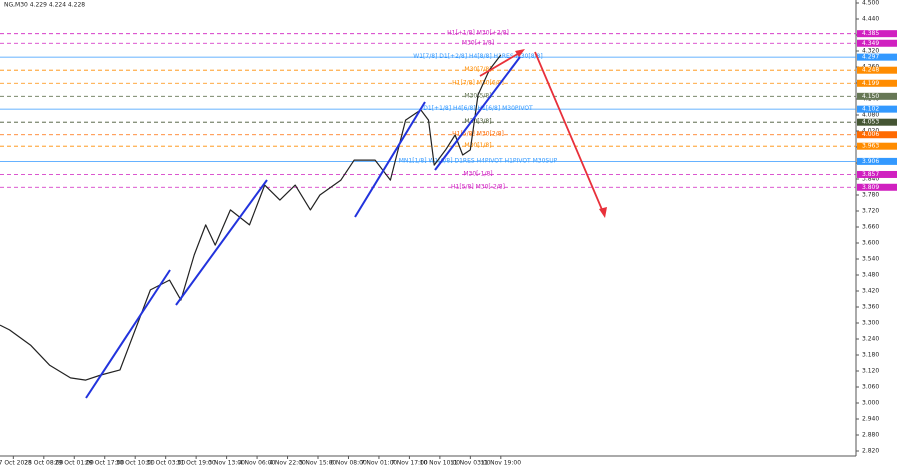 This screenshot has width=900, height=468. What do you see at coordinates (870, 227) in the screenshot?
I see `y-tick-label: 3.660` at bounding box center [870, 227].